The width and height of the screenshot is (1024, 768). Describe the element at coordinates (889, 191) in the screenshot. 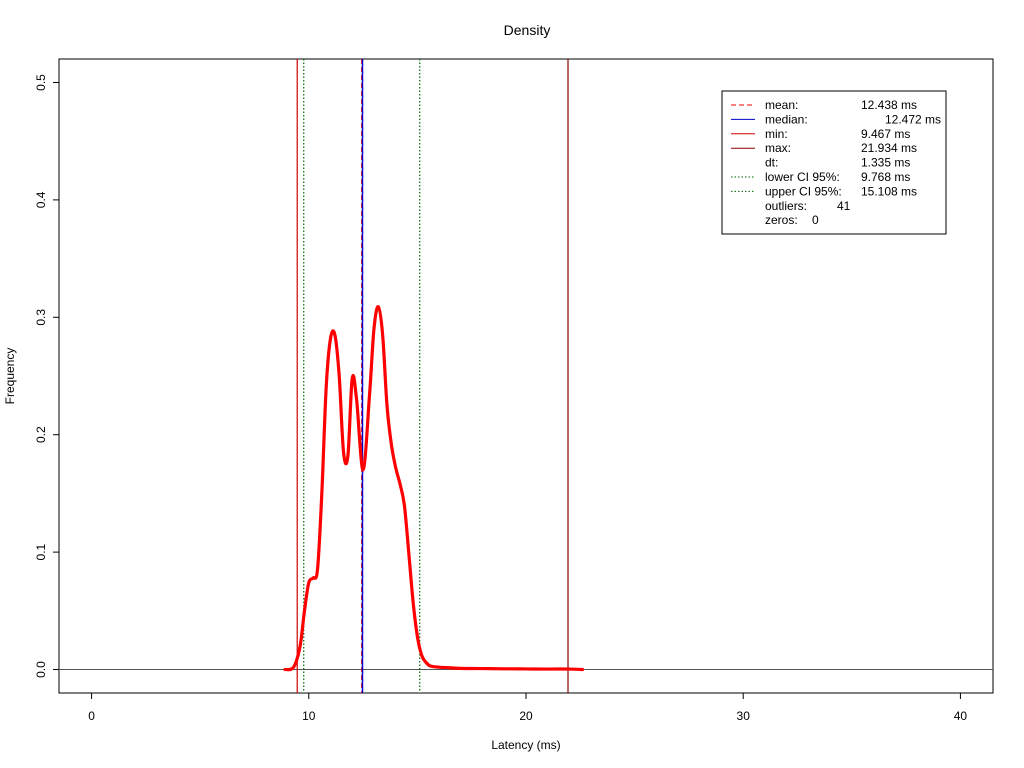

I see `legend-value: 15.108 ms` at that location.